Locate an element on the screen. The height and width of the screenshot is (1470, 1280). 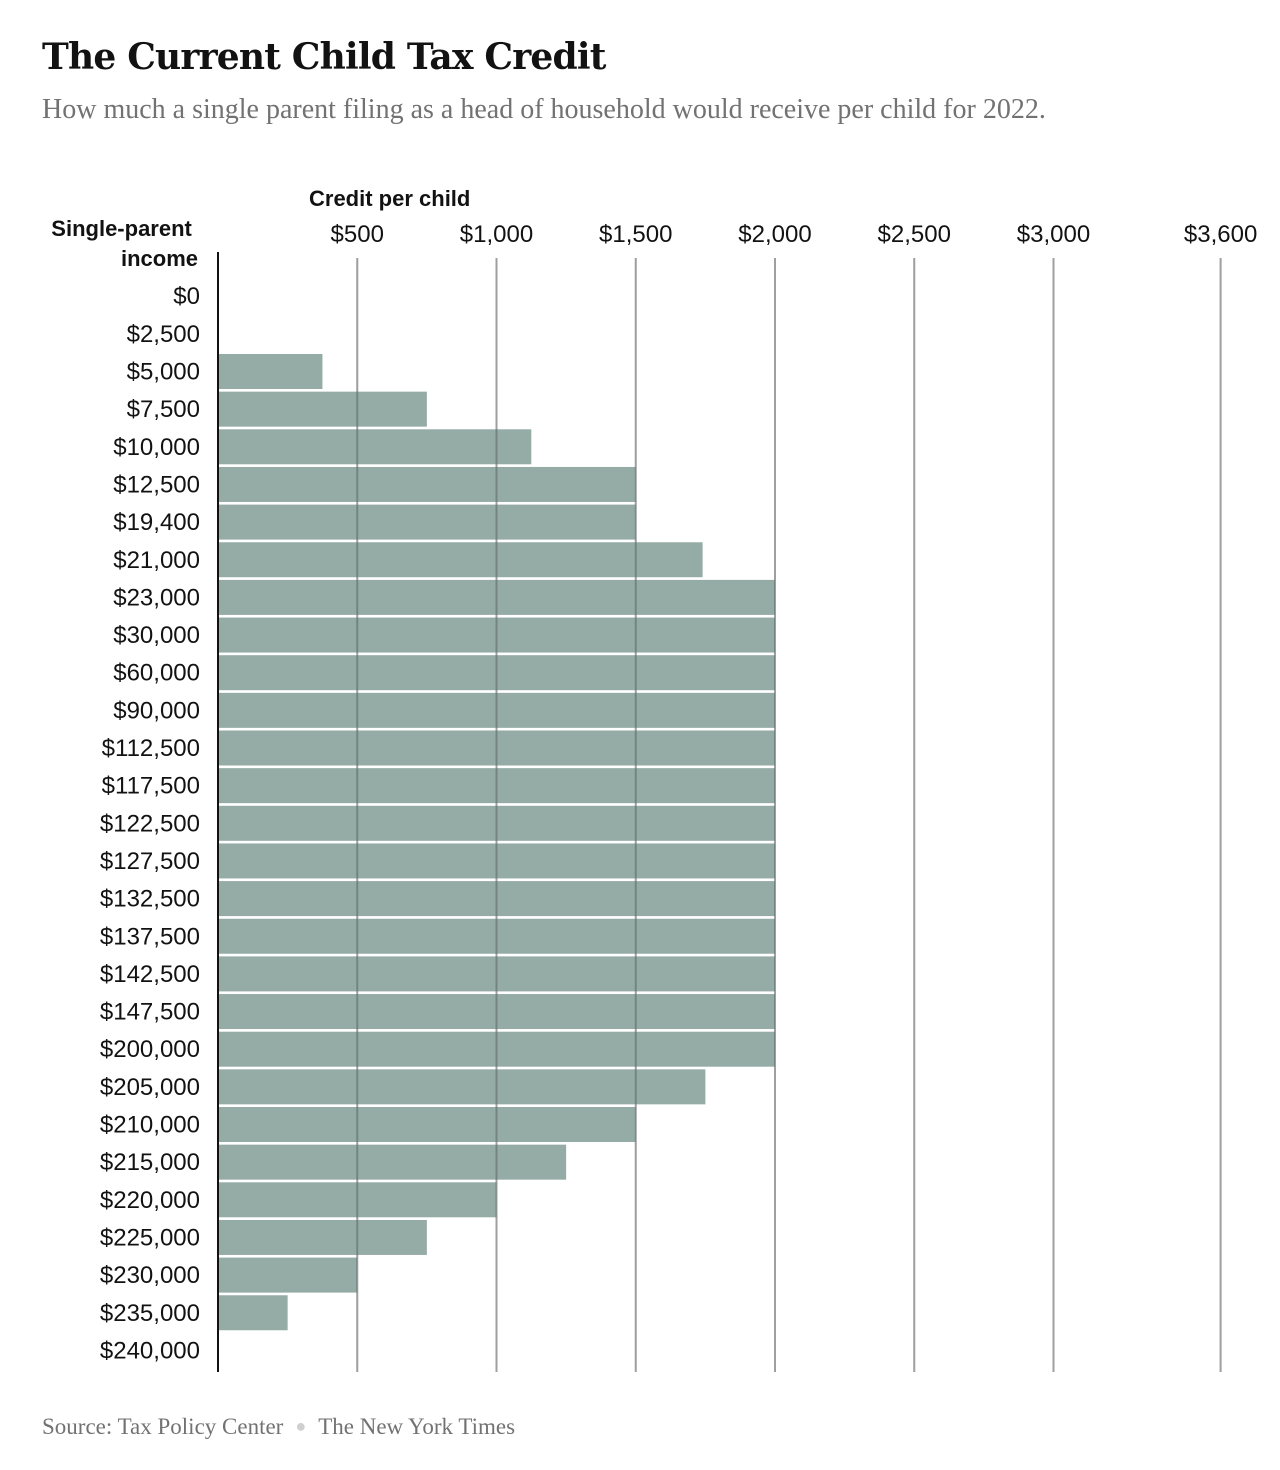
y-tick-label: $235,000 is located at coordinates (150, 1313).